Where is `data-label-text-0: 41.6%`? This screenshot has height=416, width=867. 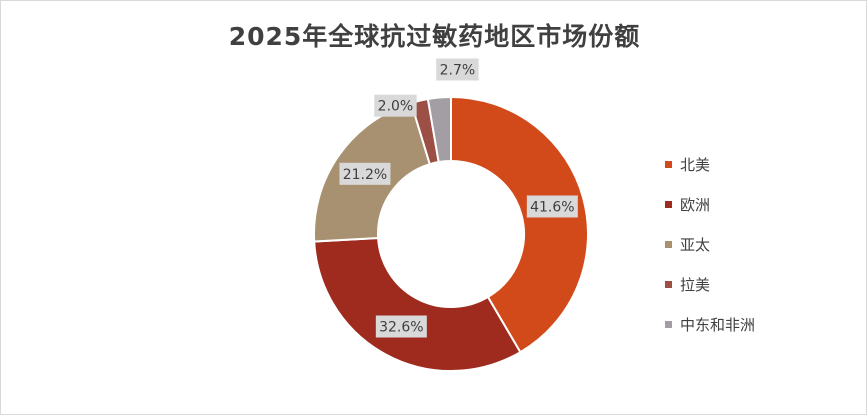 data-label-text-0: 41.6% is located at coordinates (552, 207).